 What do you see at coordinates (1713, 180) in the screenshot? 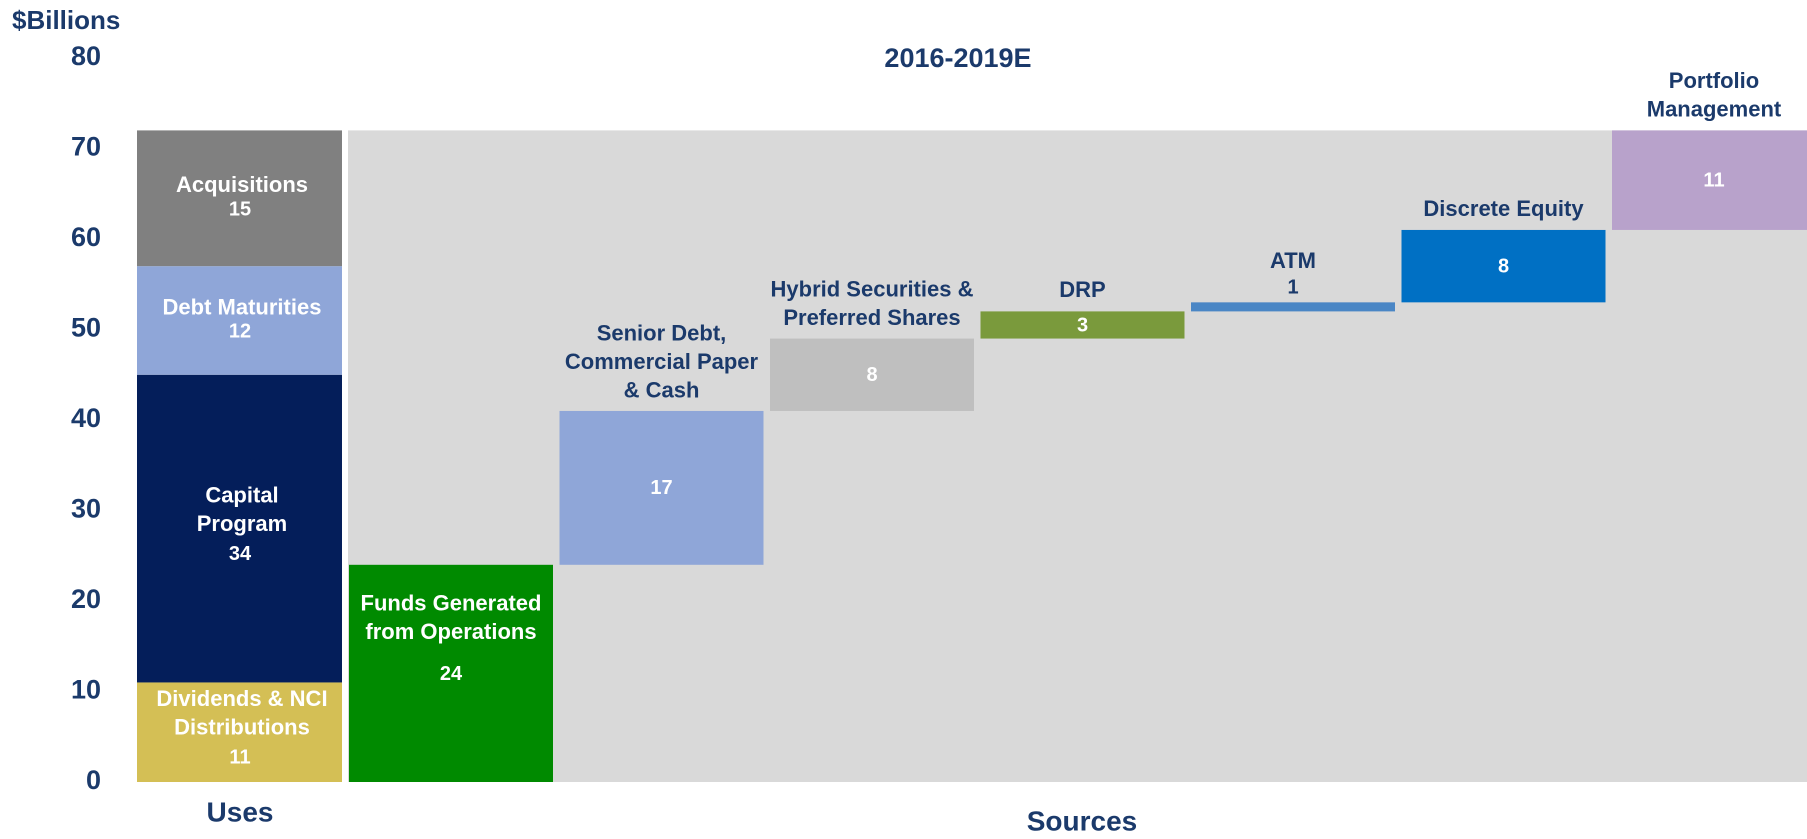
I see `value-label: 11` at bounding box center [1713, 180].